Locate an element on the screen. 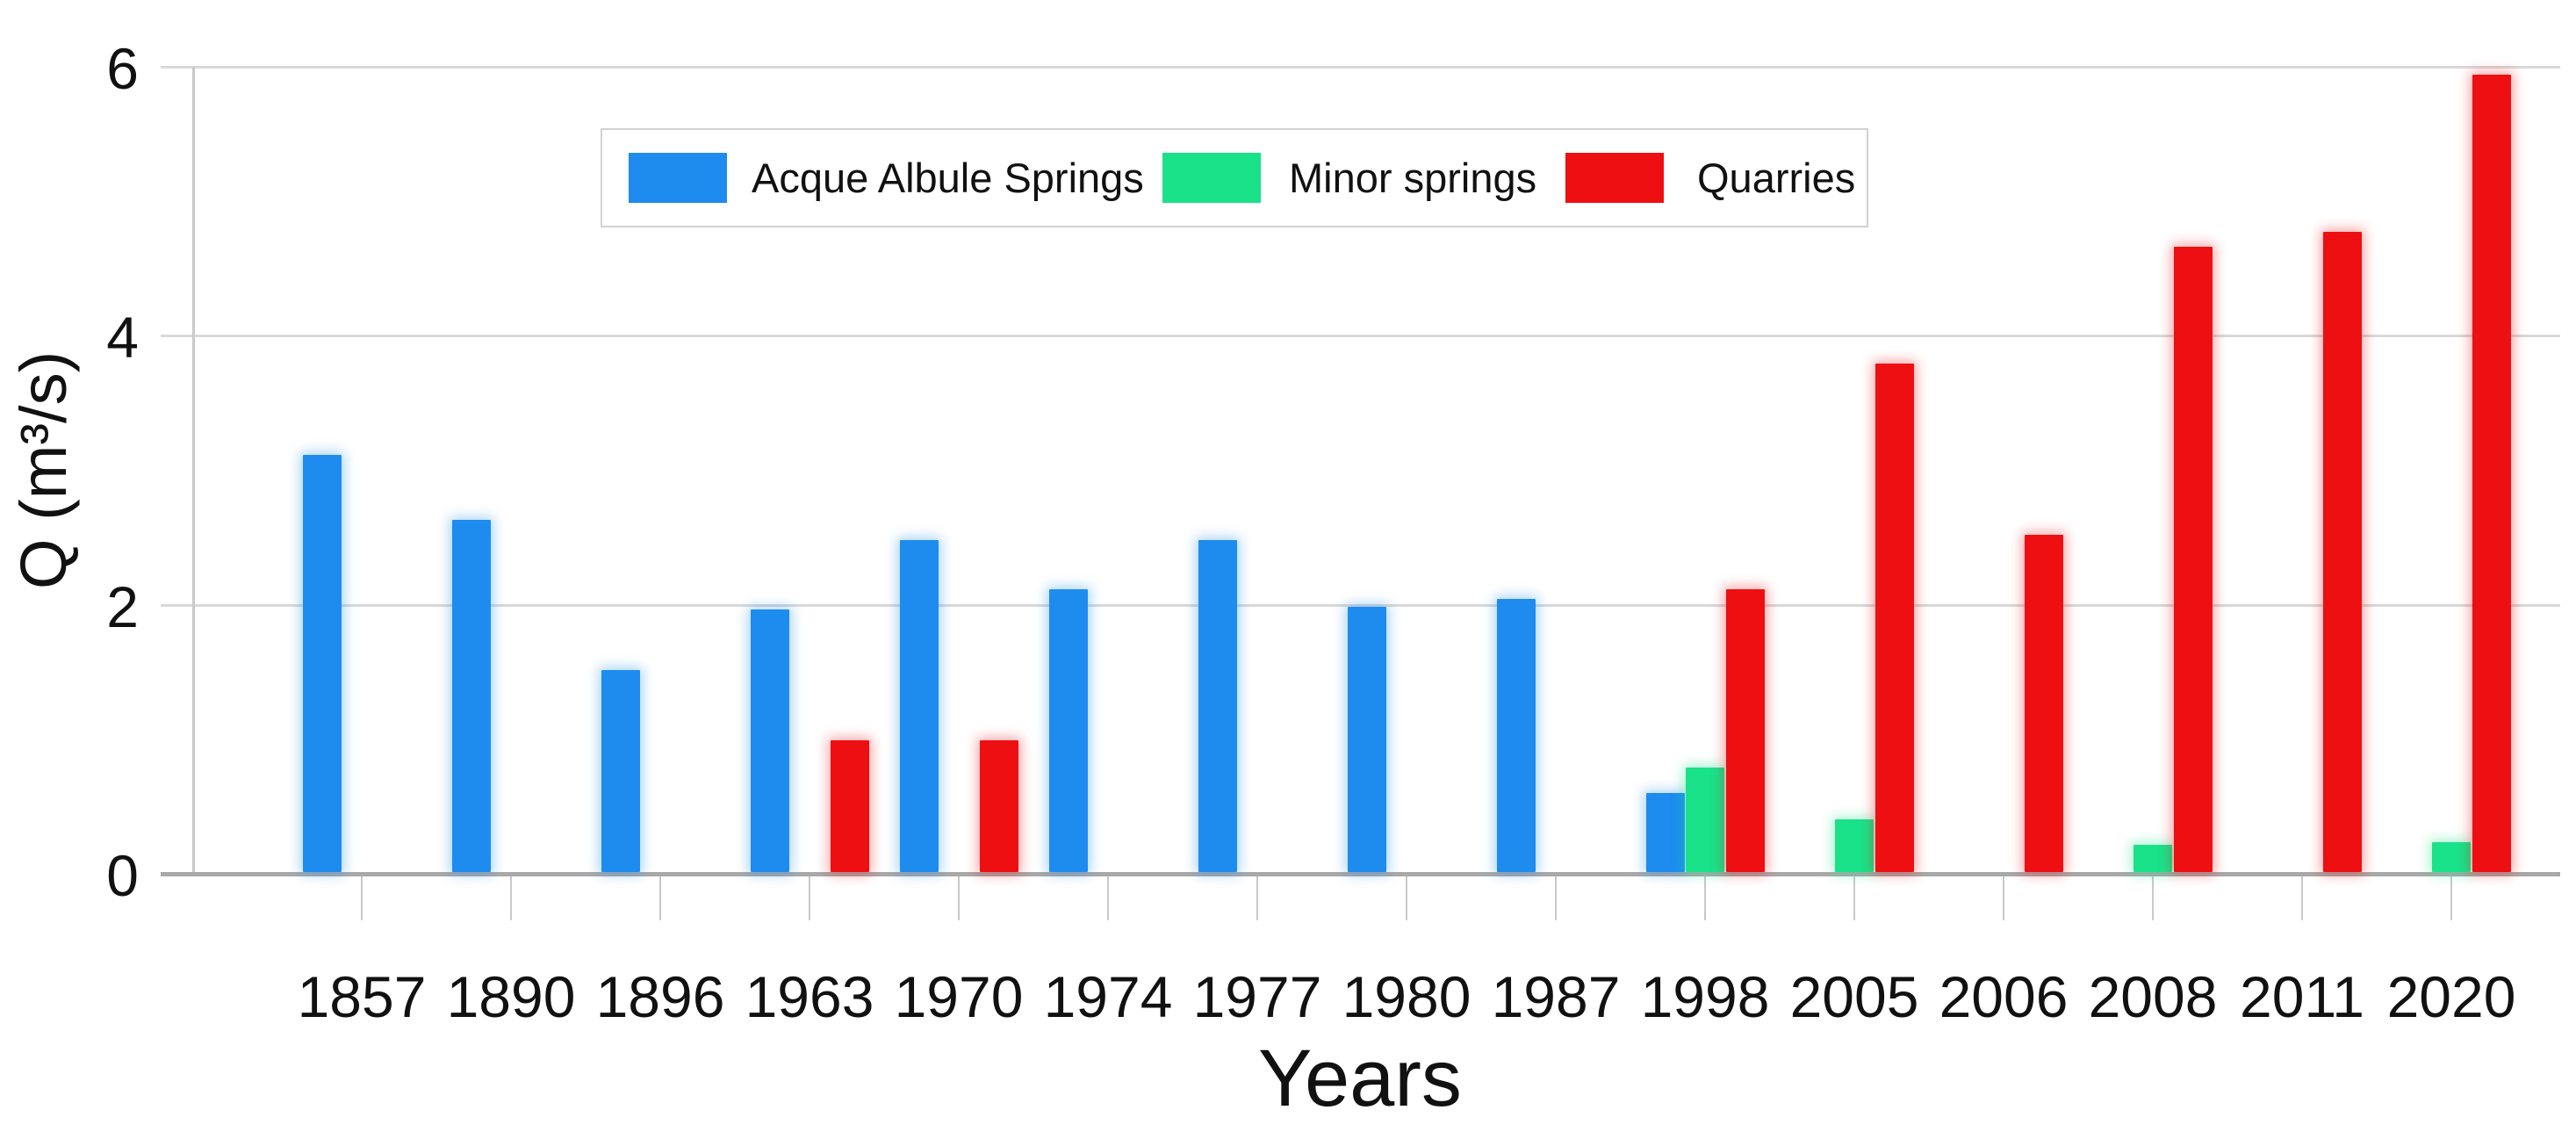  bar-1987-acque-albule-springs is located at coordinates (1516, 735).